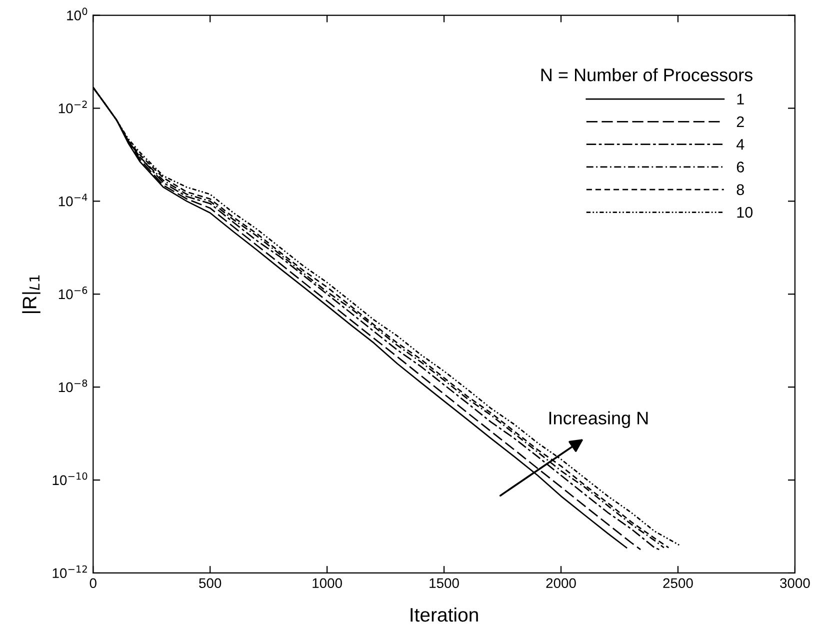  What do you see at coordinates (70, 479) in the screenshot?
I see `y-tick-label: 10$^{−10}$` at bounding box center [70, 479].